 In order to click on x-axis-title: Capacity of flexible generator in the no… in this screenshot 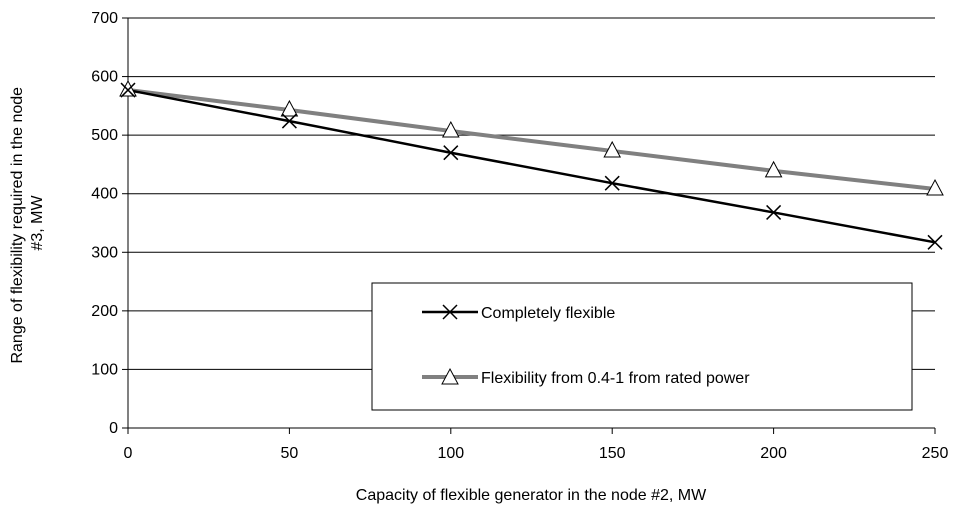, I will do `click(531, 495)`.